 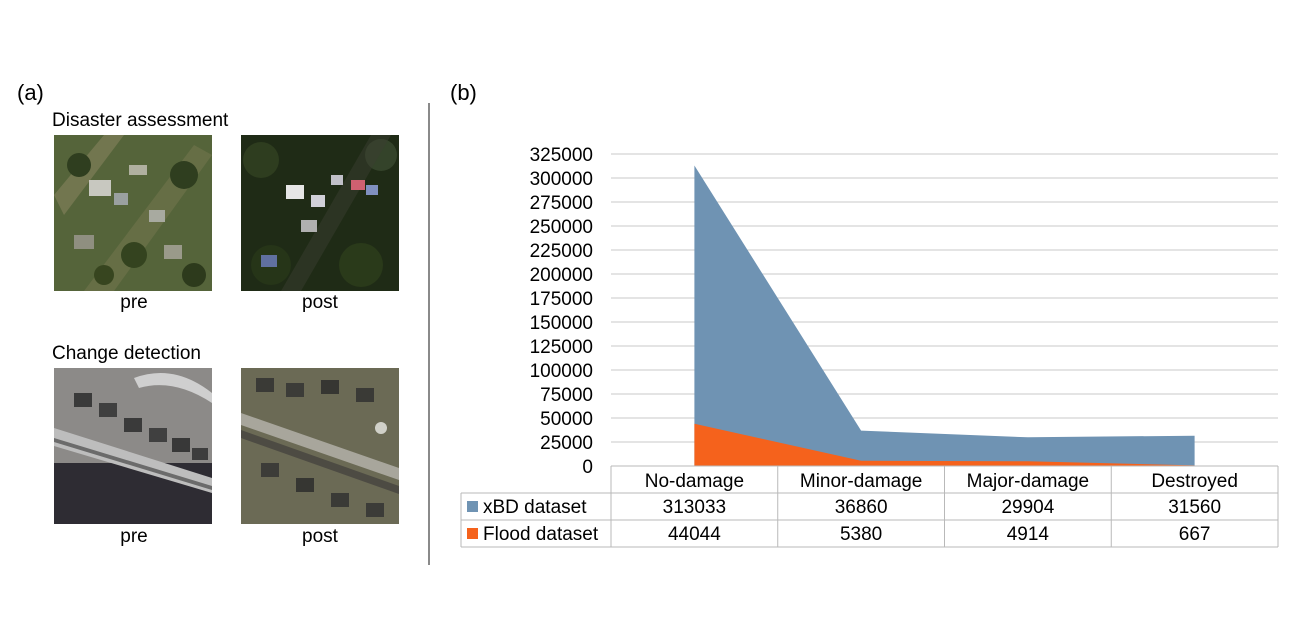 What do you see at coordinates (541, 534) in the screenshot?
I see `series-name: Flood dataset` at bounding box center [541, 534].